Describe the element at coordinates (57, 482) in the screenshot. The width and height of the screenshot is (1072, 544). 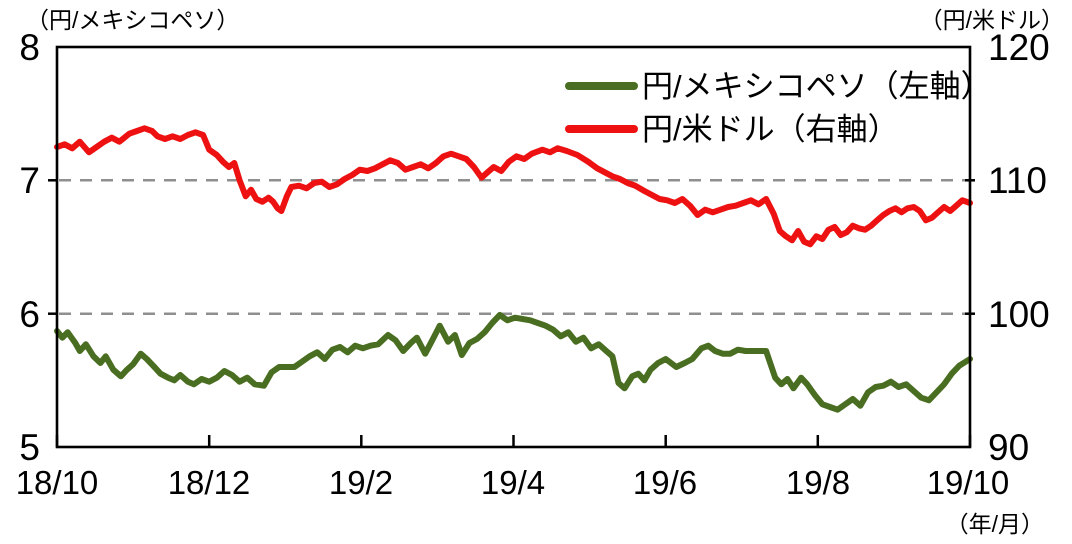
I see `x-axis-tick-label: 18/10` at that location.